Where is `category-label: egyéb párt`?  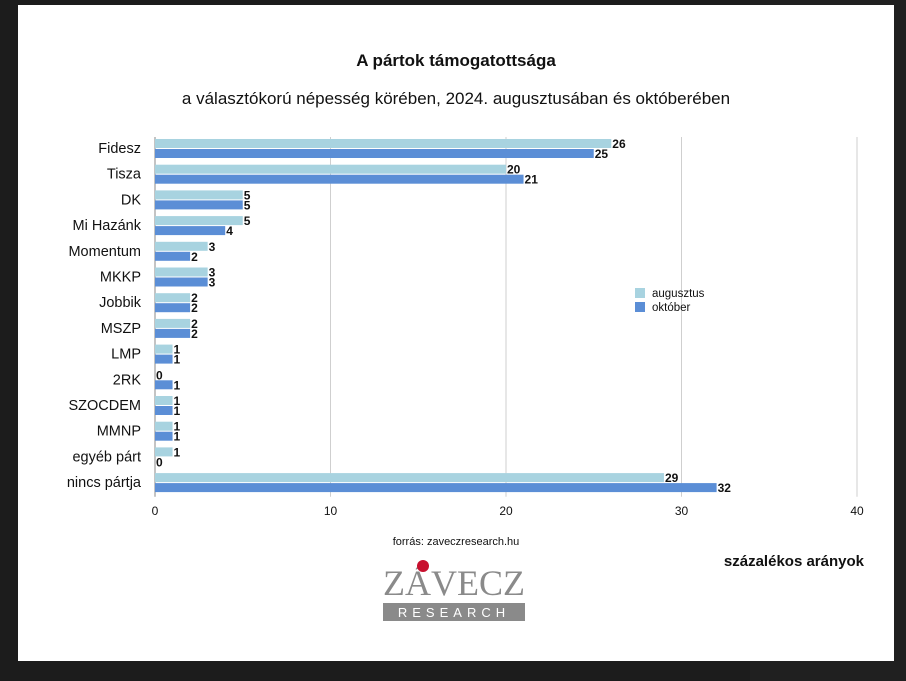
category-label: egyéb párt is located at coordinates (106, 457).